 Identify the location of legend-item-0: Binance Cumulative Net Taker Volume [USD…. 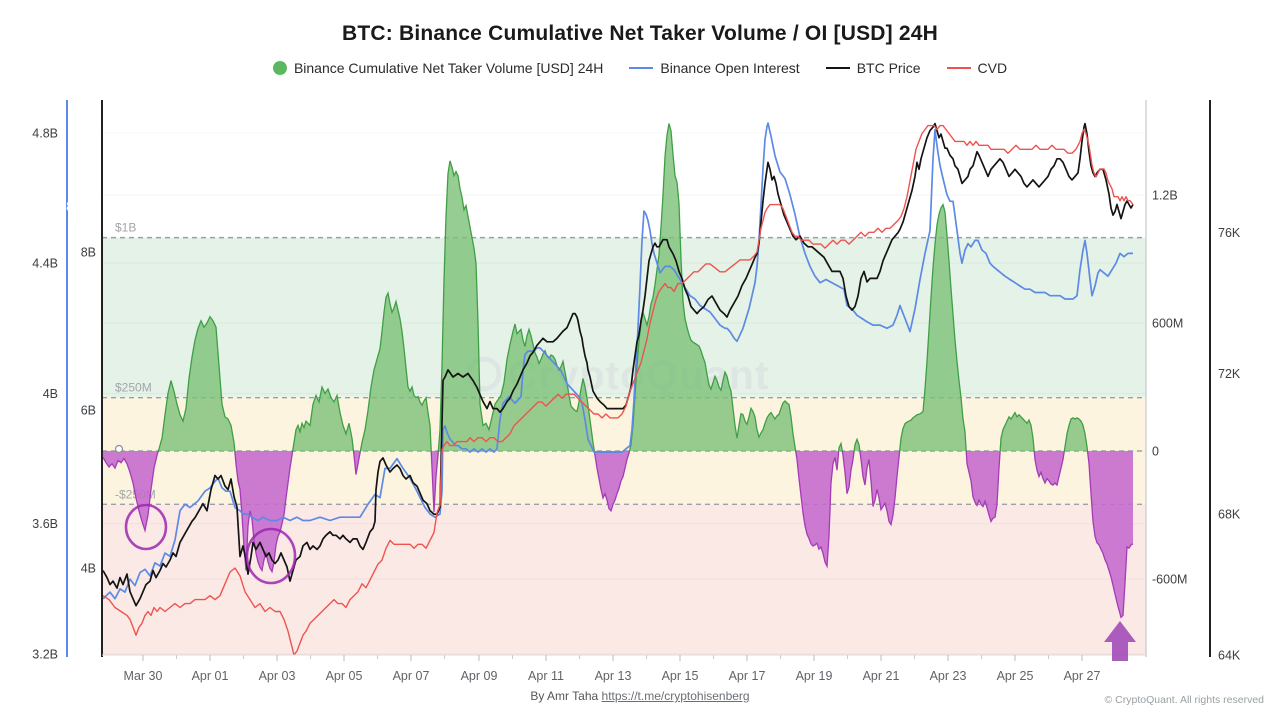
(438, 68).